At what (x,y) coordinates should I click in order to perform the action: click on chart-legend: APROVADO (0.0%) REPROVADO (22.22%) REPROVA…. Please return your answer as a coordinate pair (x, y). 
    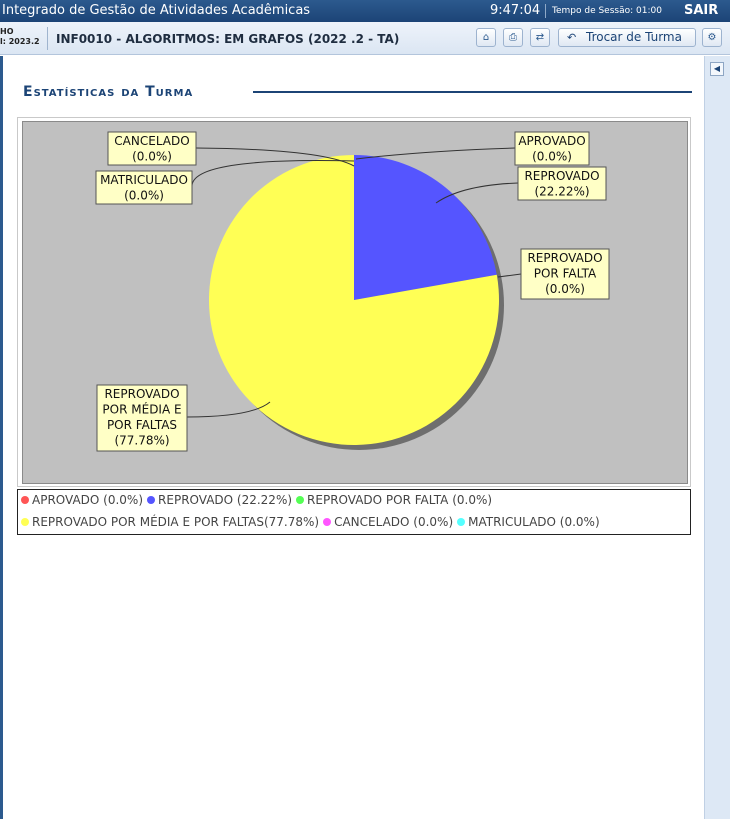
    Looking at the image, I should click on (354, 512).